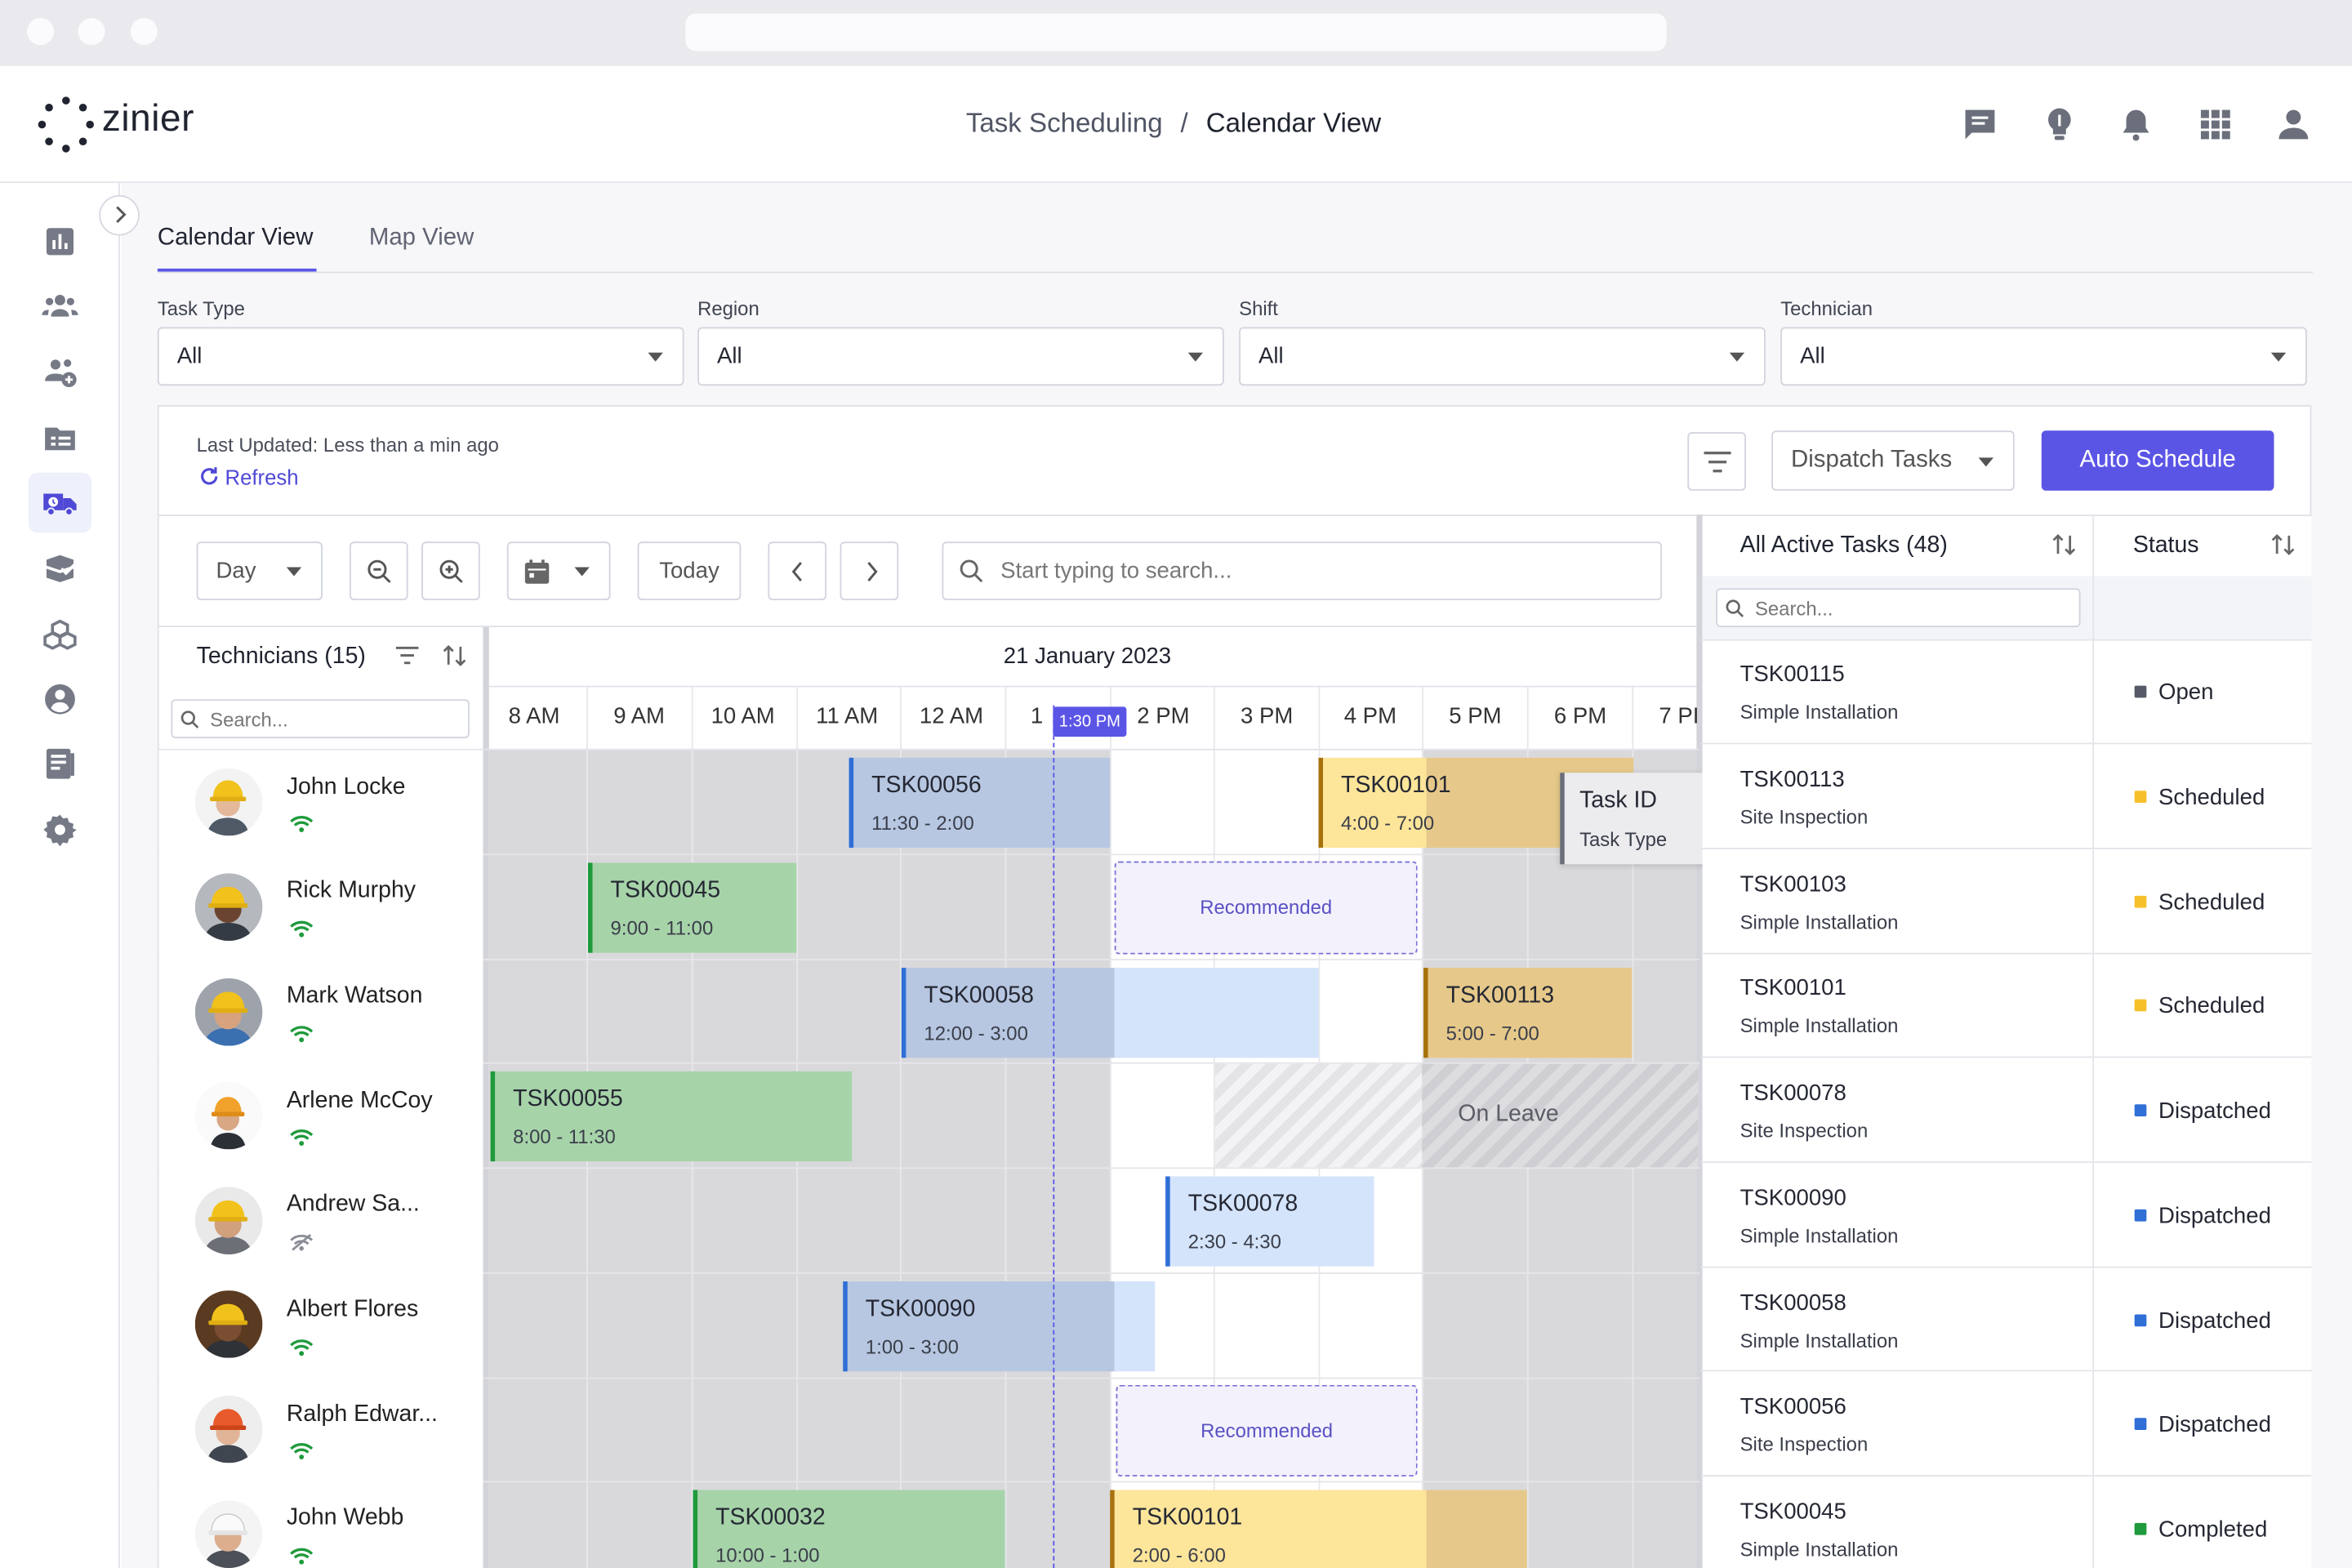 This screenshot has height=1568, width=2352. Describe the element at coordinates (1500, 995) in the screenshot. I see `task-id: TSK00113` at that location.